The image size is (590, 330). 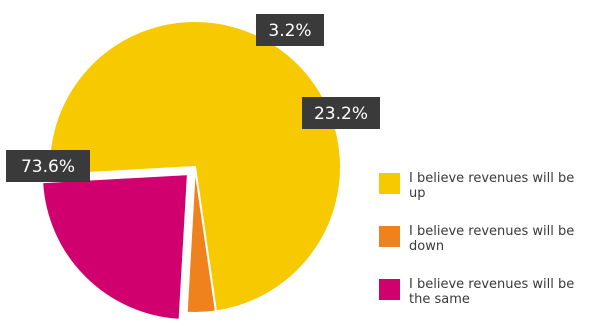 I want to click on data-label-text-down: 3.2%, so click(x=289, y=31).